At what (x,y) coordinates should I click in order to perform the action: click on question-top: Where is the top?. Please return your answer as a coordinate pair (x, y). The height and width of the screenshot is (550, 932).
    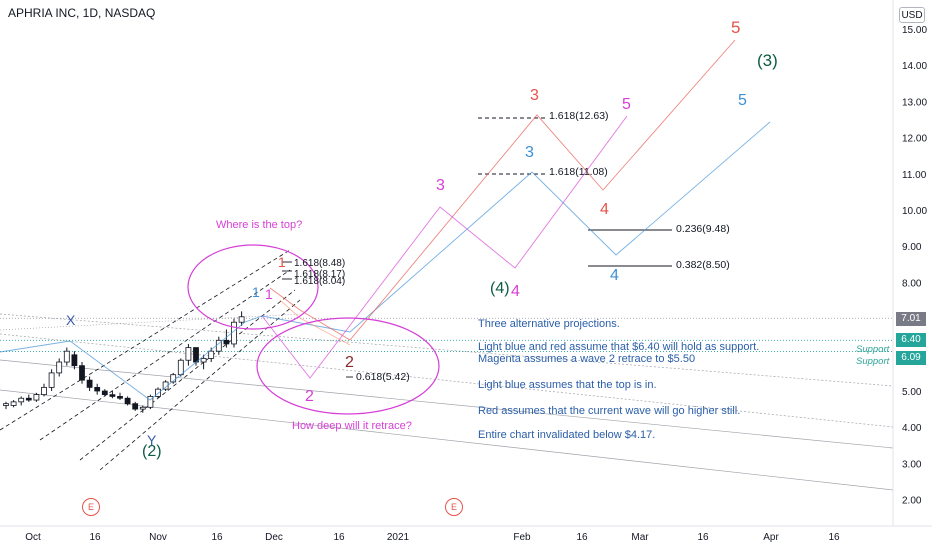
    Looking at the image, I should click on (259, 225).